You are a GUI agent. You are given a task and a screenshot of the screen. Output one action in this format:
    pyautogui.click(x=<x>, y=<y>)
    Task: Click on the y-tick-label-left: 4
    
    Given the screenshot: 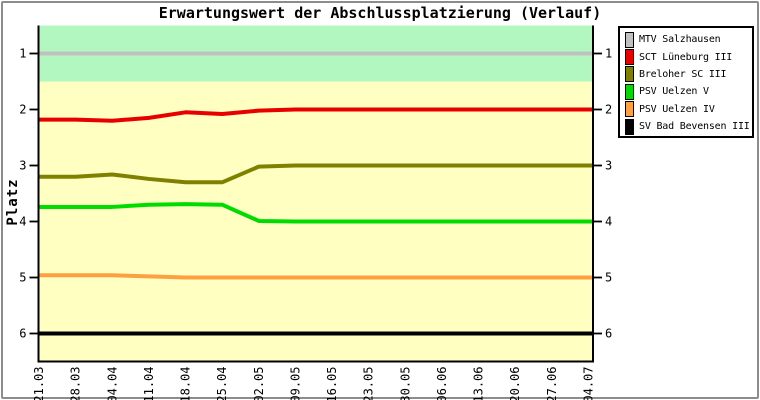 What is the action you would take?
    pyautogui.click(x=22, y=222)
    